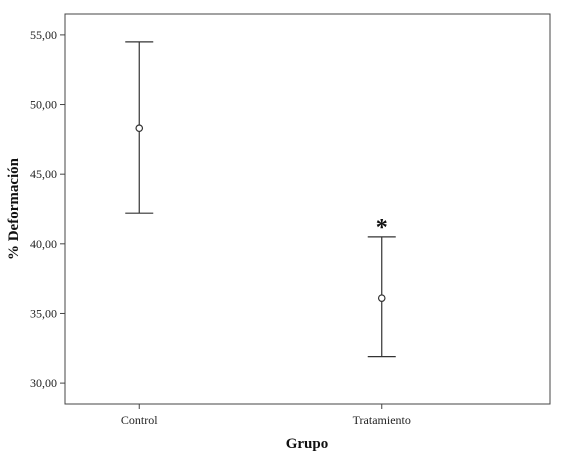  I want to click on y-tick-label: 35,00, so click(43, 313).